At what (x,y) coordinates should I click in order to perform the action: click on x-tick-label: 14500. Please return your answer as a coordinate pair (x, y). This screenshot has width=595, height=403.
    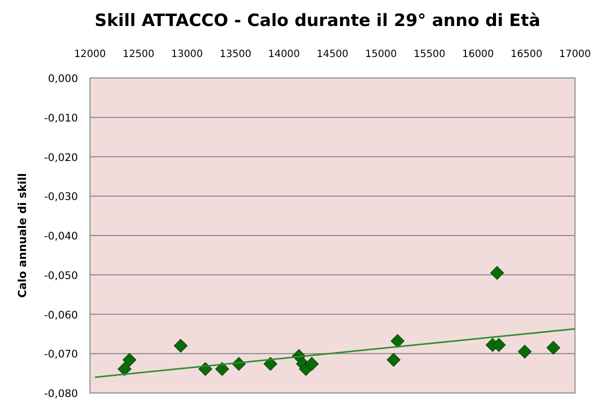
    Looking at the image, I should click on (332, 54).